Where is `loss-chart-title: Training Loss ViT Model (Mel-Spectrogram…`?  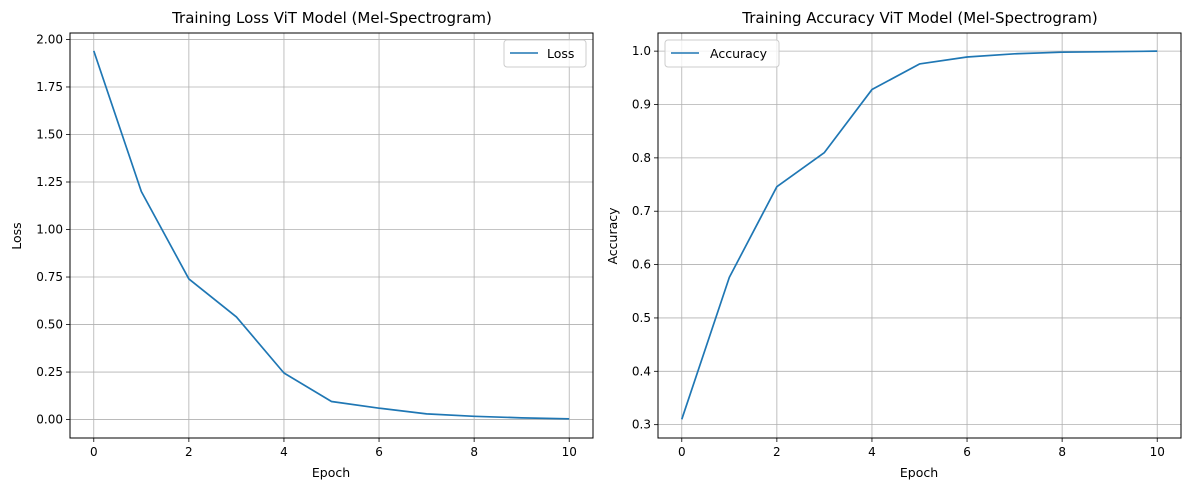
loss-chart-title: Training Loss ViT Model (Mel-Spectrogram… is located at coordinates (331, 18).